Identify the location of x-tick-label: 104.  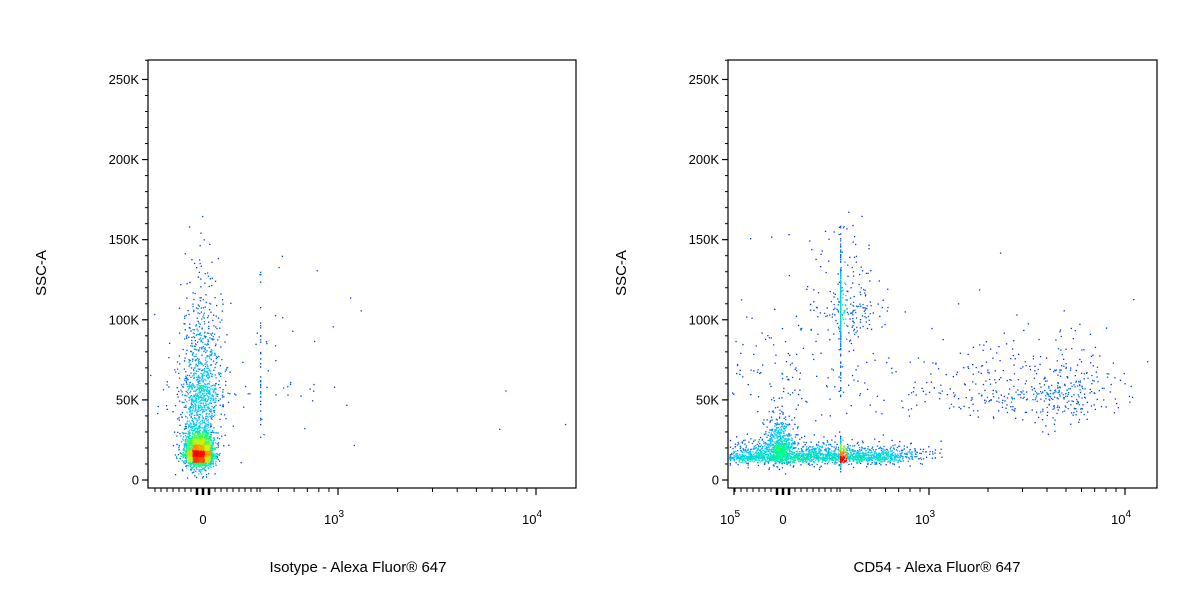
(1121, 518).